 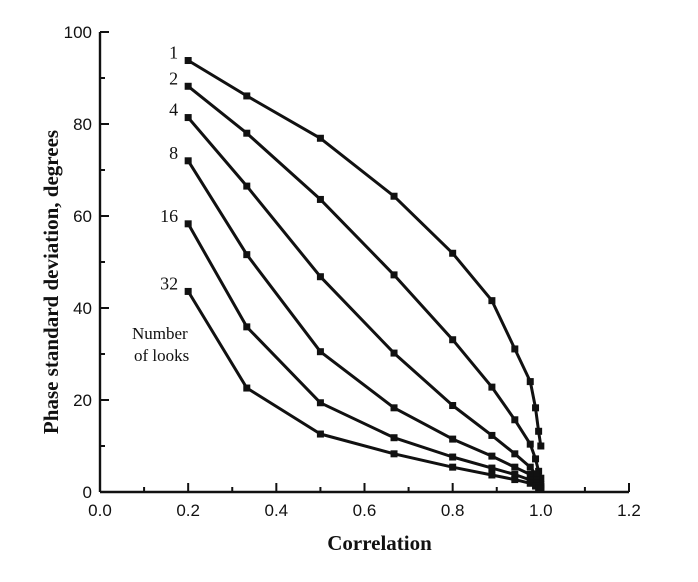 I want to click on number-of-looks-annotation-line2: of looks, so click(x=161, y=355).